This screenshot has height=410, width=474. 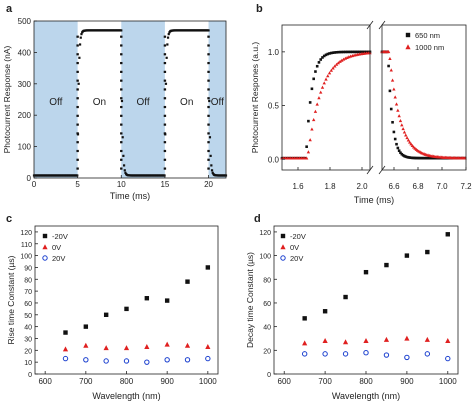 I want to click on y-tick-label: 0.0, so click(x=274, y=159).